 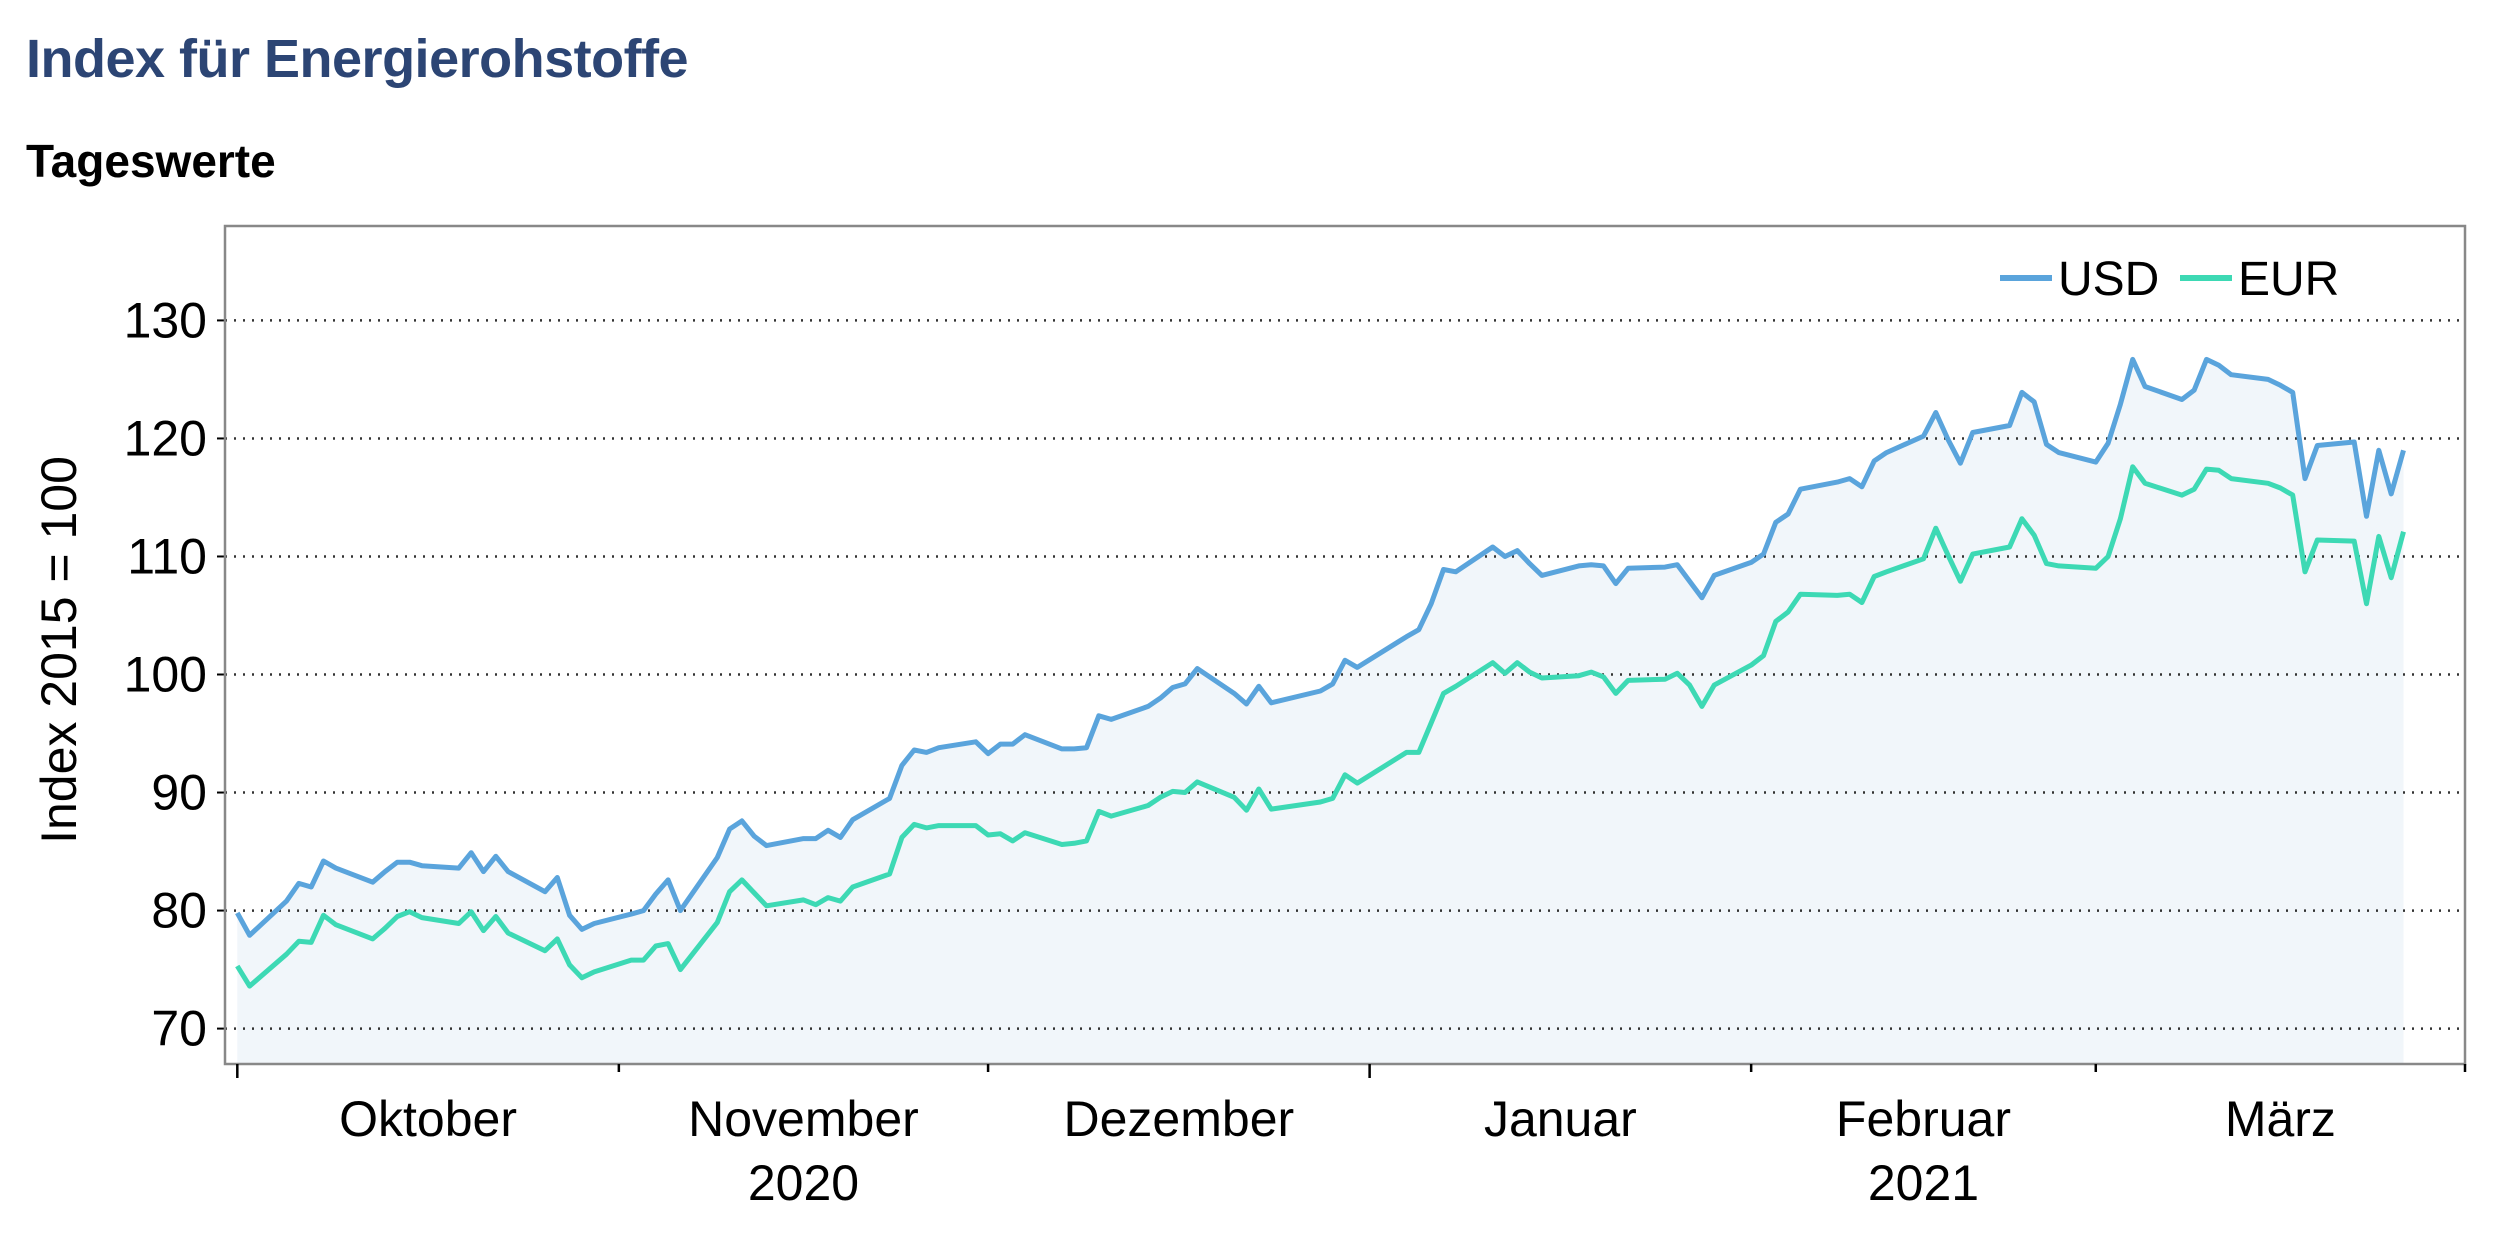 What do you see at coordinates (179, 1029) in the screenshot?
I see `y-tick-label-70: 70` at bounding box center [179, 1029].